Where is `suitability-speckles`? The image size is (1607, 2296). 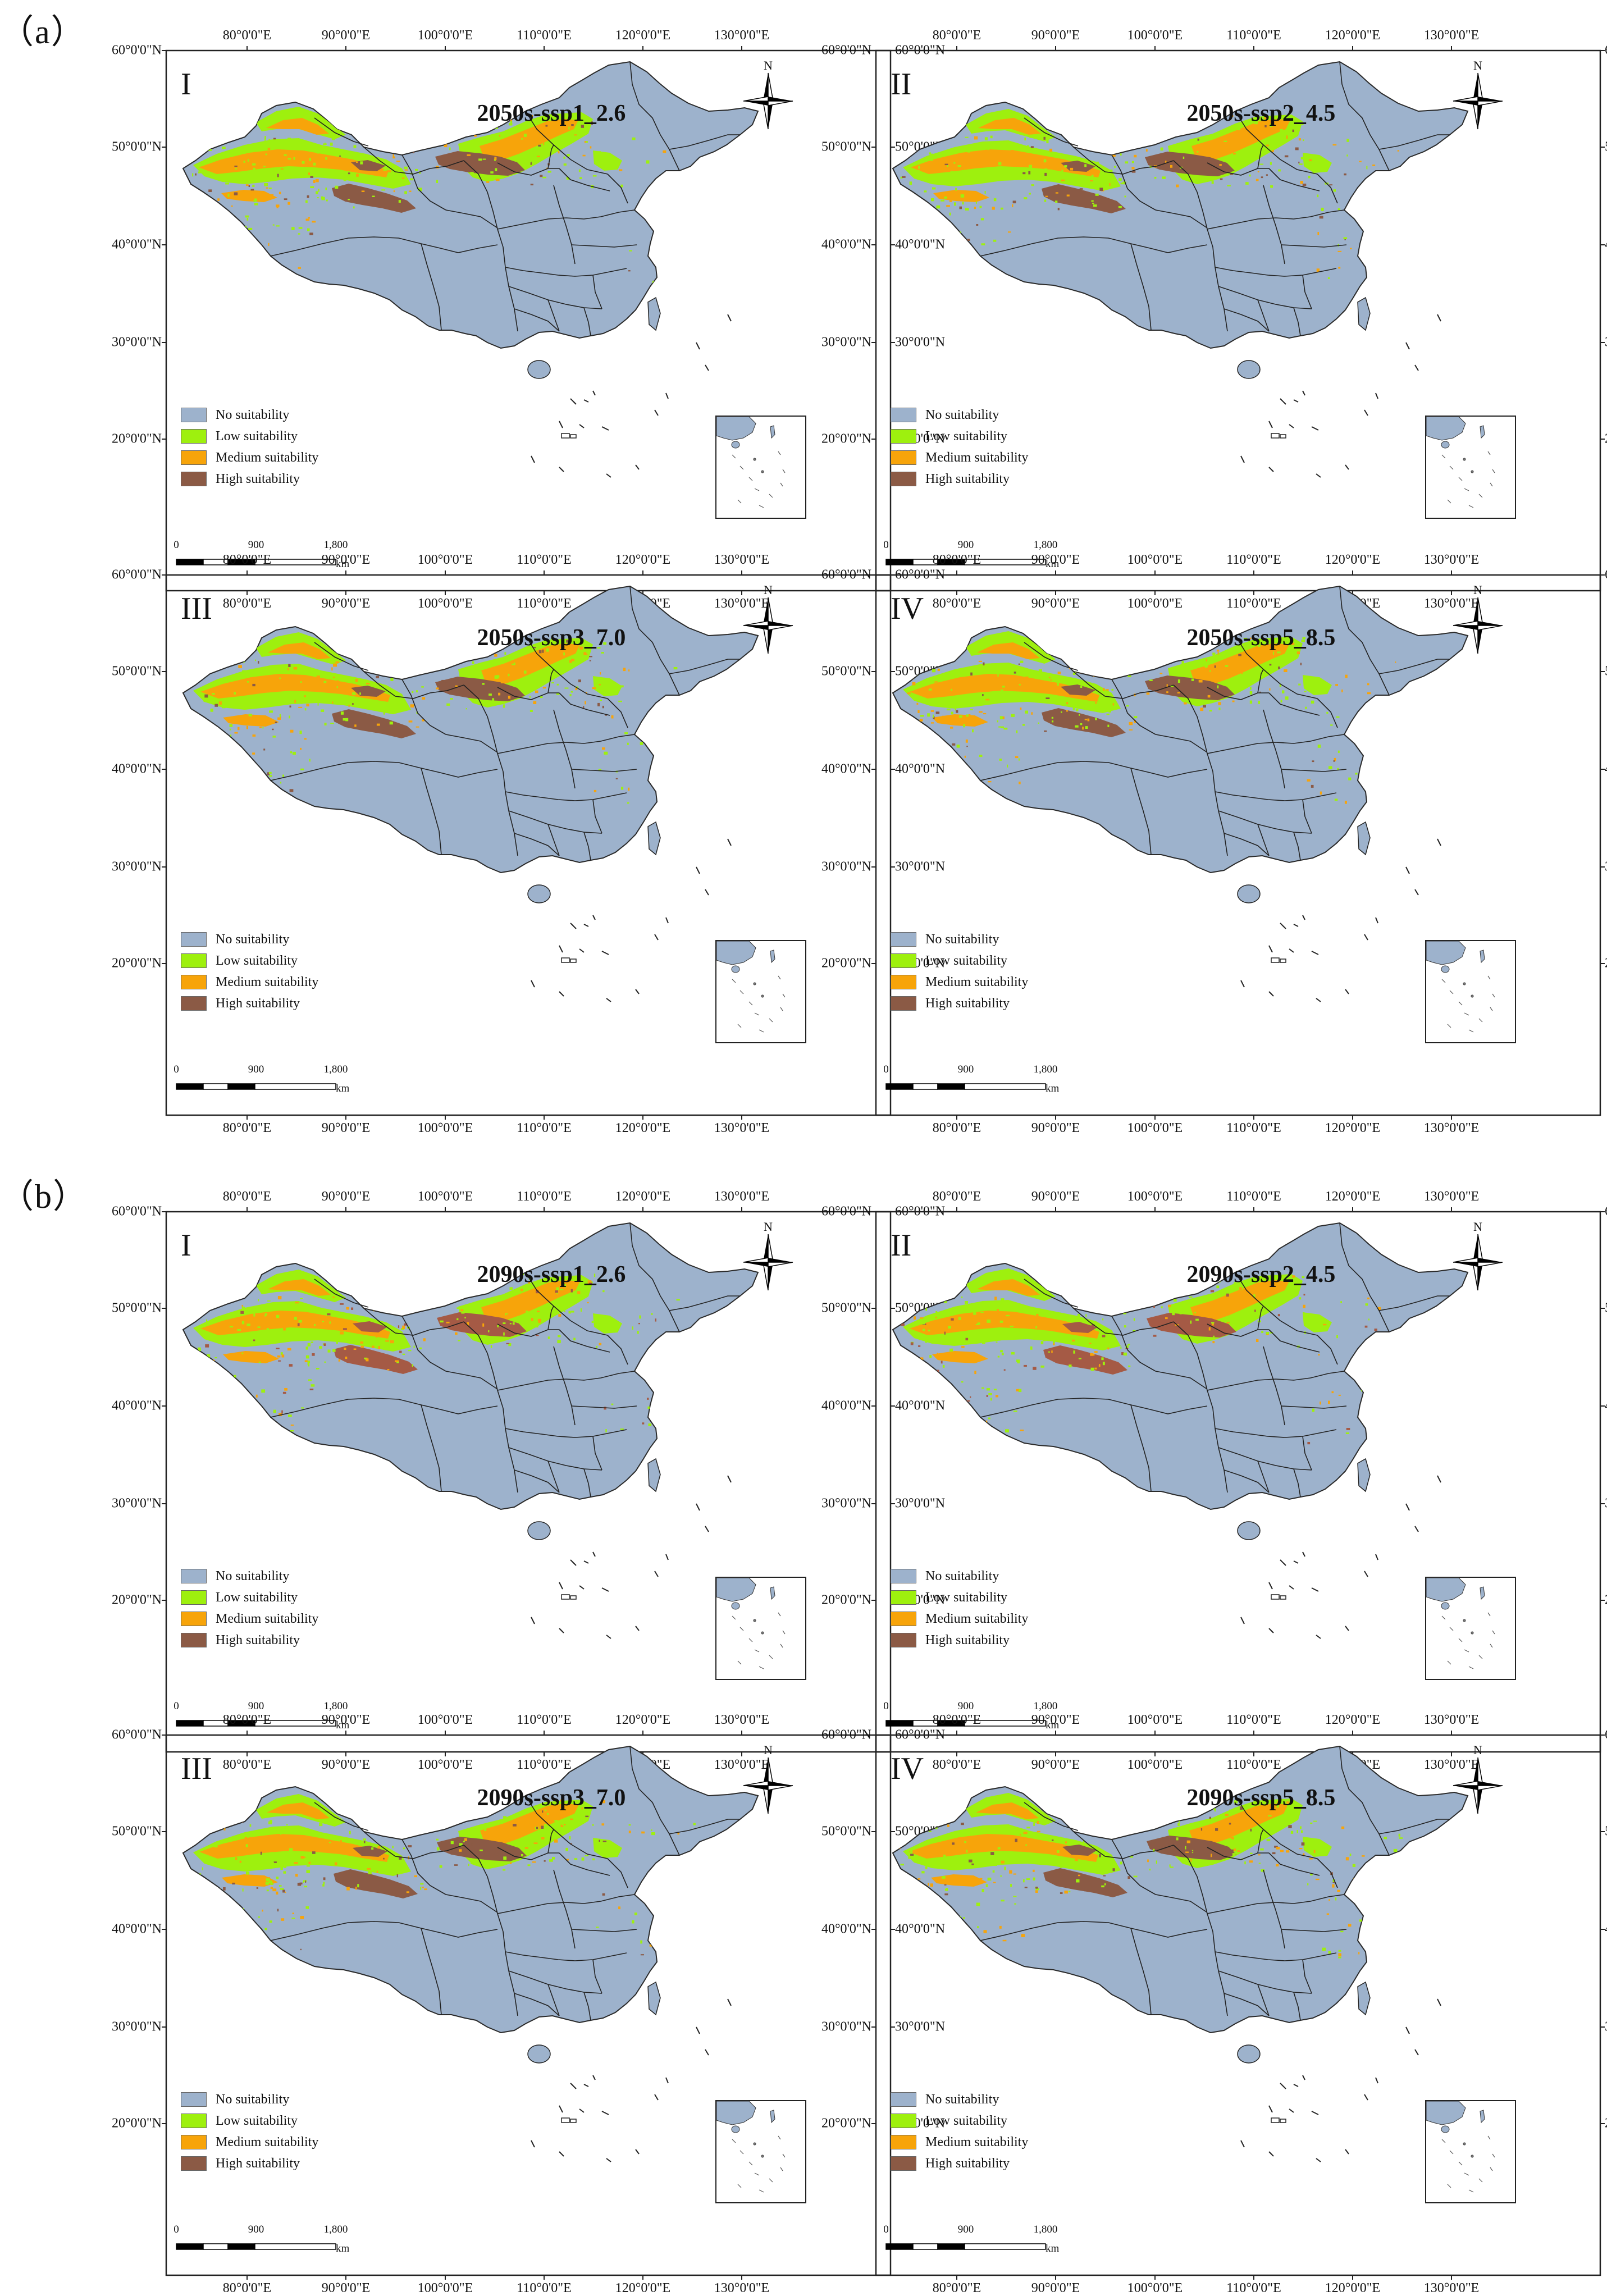
suitability-speckles is located at coordinates (445, 1883).